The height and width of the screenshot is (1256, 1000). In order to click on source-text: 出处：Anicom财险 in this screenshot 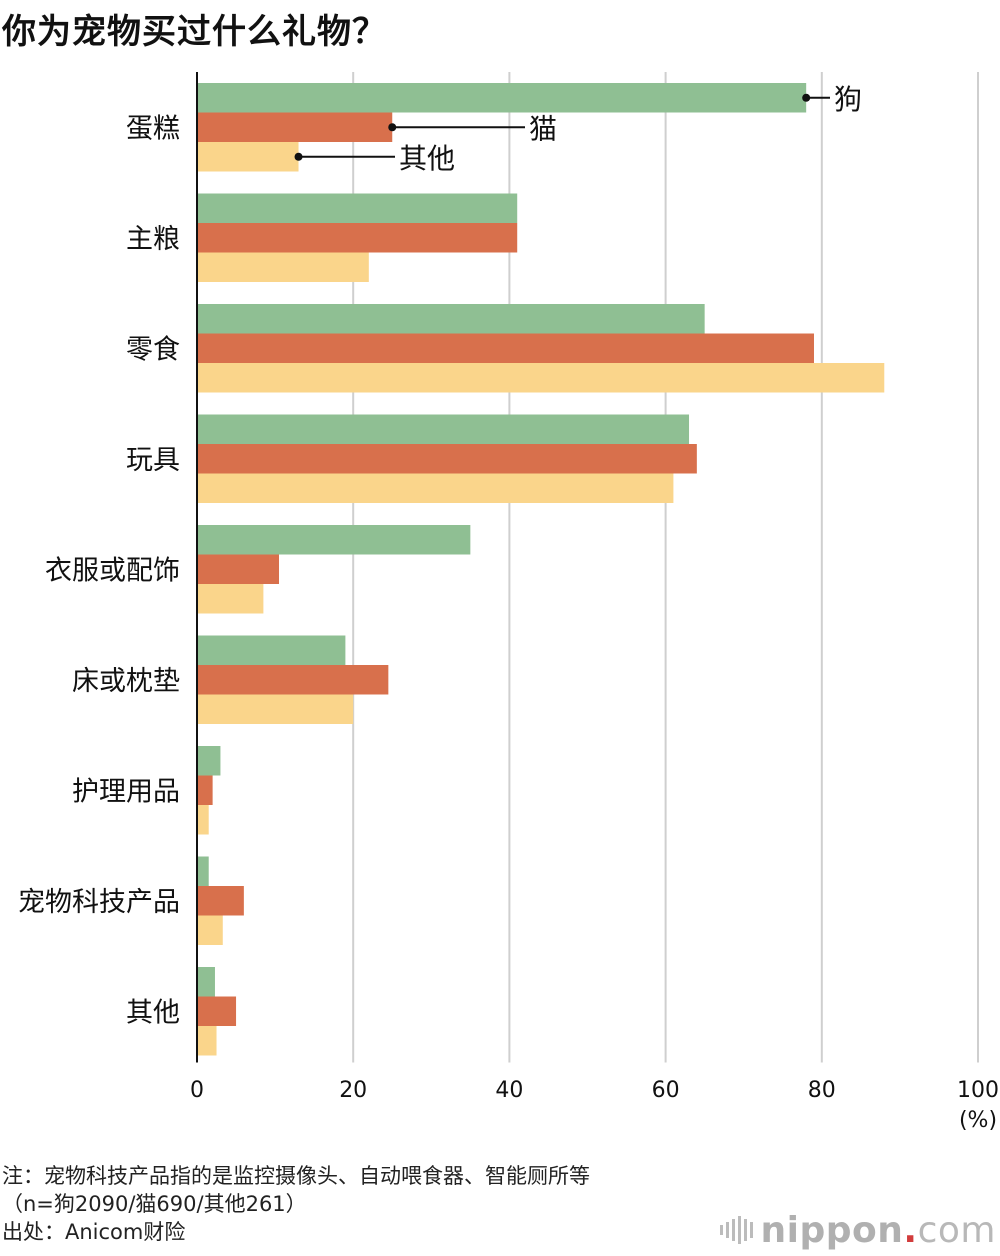, I will do `click(94, 1232)`.